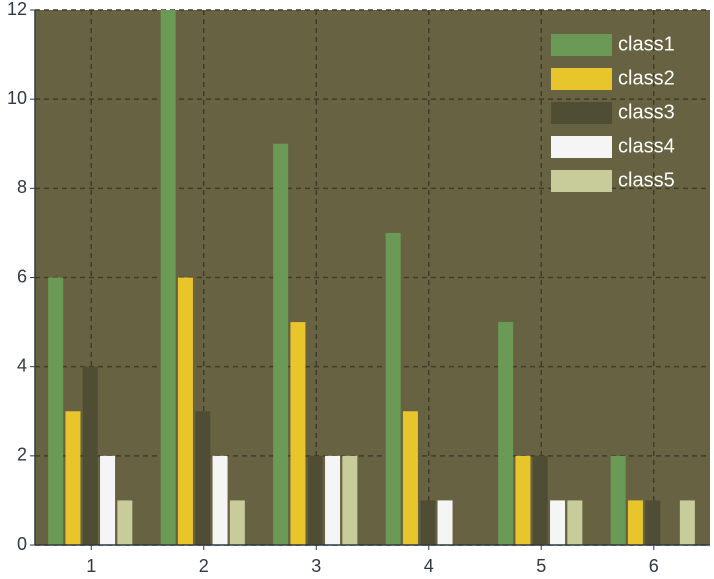 This screenshot has width=714, height=579. What do you see at coordinates (541, 566) in the screenshot?
I see `x-tick-label: 5` at bounding box center [541, 566].